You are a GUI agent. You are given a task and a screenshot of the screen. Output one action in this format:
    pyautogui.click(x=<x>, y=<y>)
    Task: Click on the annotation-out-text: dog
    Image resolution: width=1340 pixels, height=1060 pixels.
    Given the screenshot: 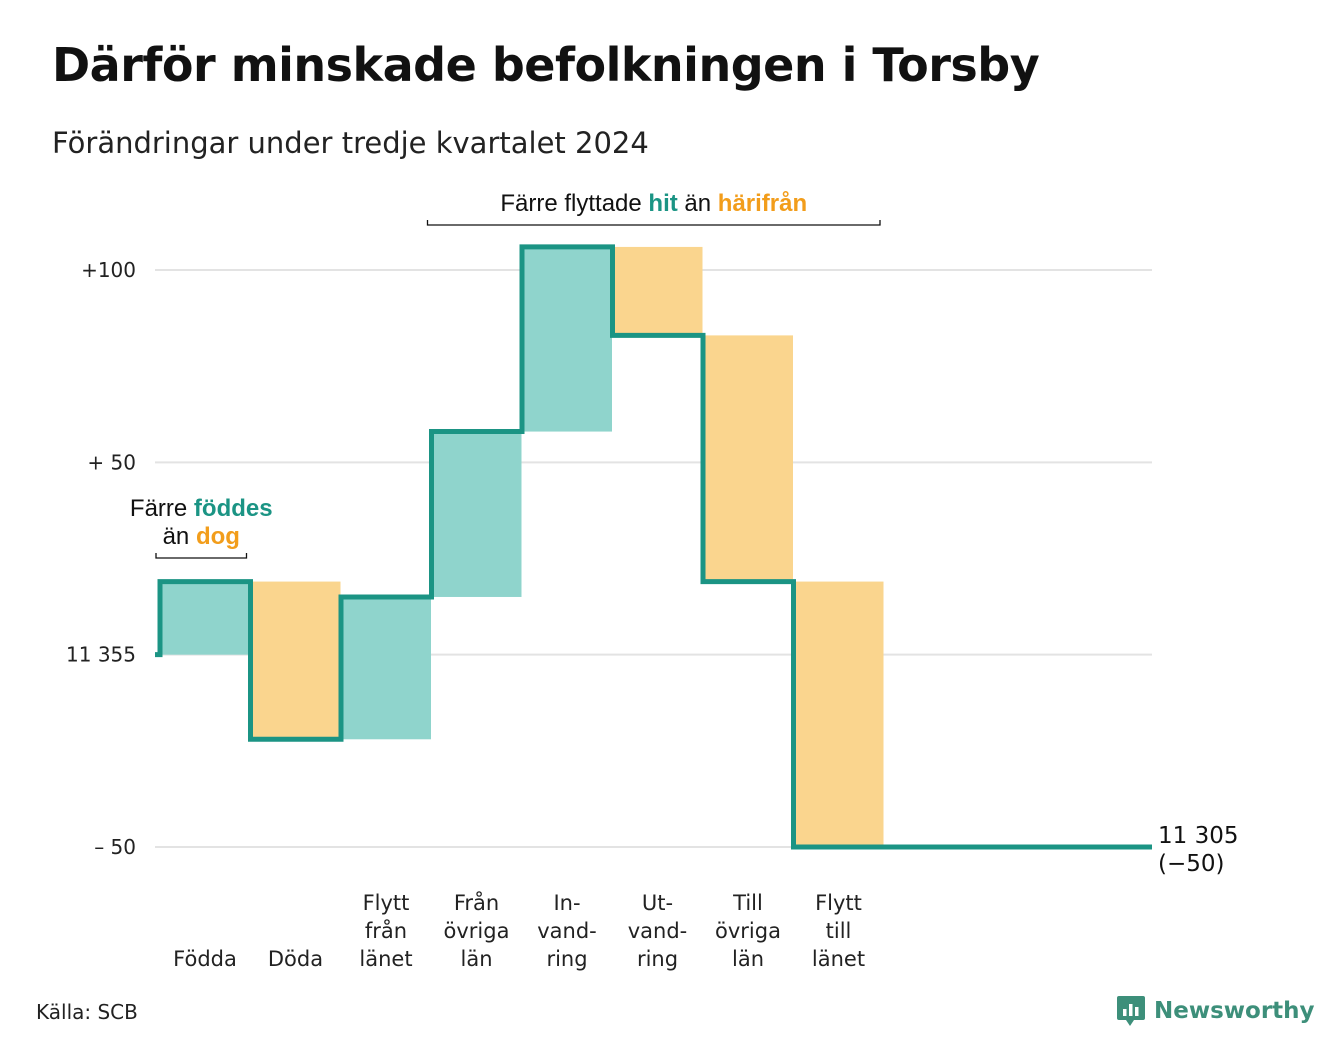 What is the action you would take?
    pyautogui.click(x=218, y=536)
    